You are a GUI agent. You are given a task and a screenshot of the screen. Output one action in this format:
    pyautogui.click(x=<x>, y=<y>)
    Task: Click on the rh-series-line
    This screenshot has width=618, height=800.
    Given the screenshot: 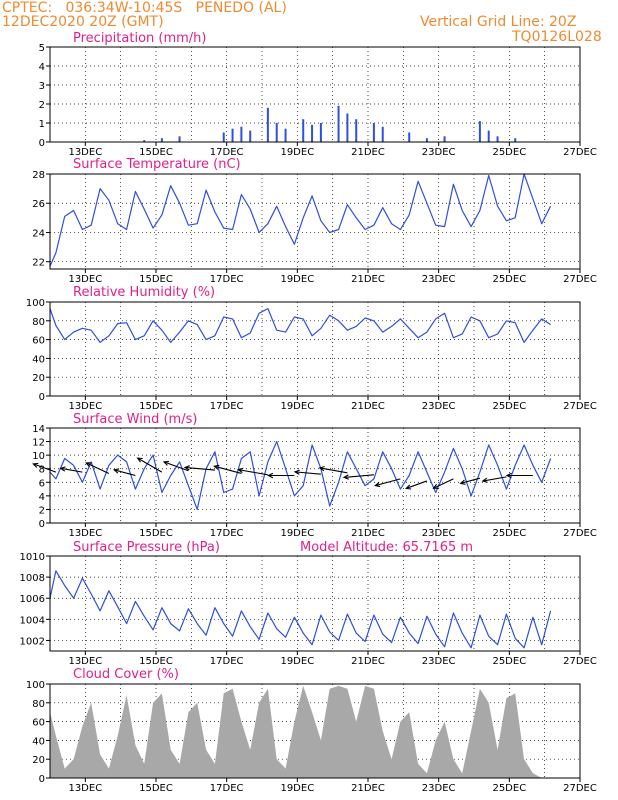 What is the action you would take?
    pyautogui.click(x=300, y=325)
    